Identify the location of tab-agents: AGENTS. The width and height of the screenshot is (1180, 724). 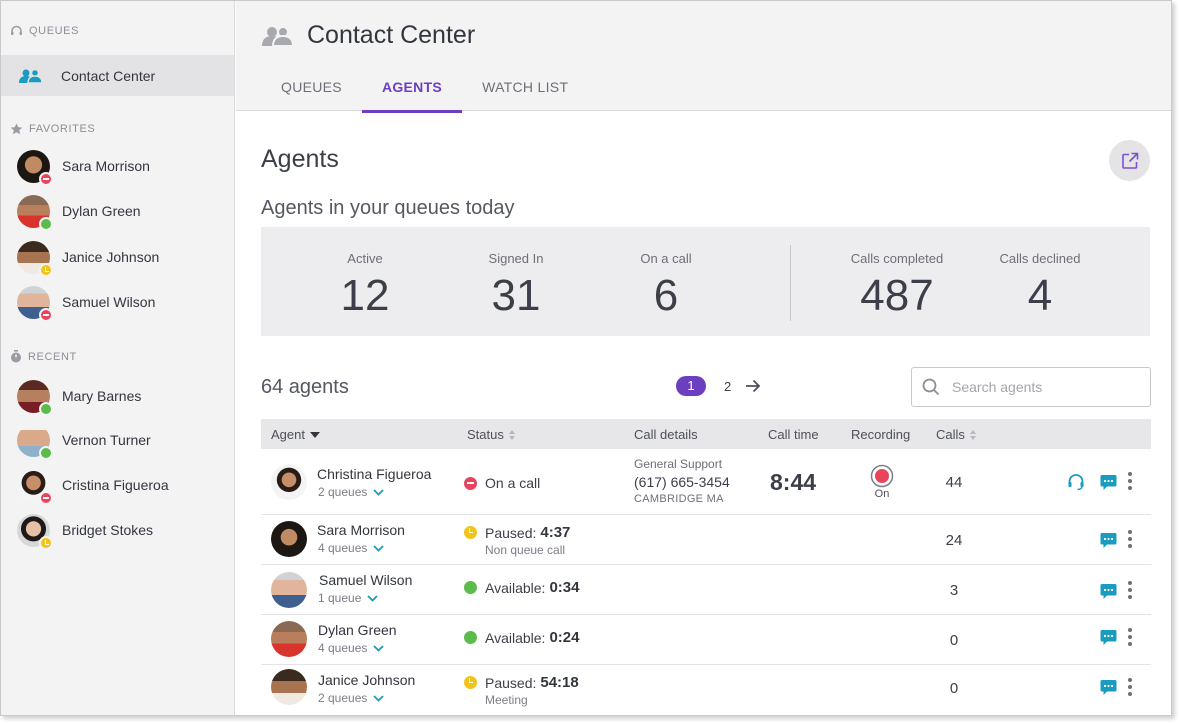
(412, 90).